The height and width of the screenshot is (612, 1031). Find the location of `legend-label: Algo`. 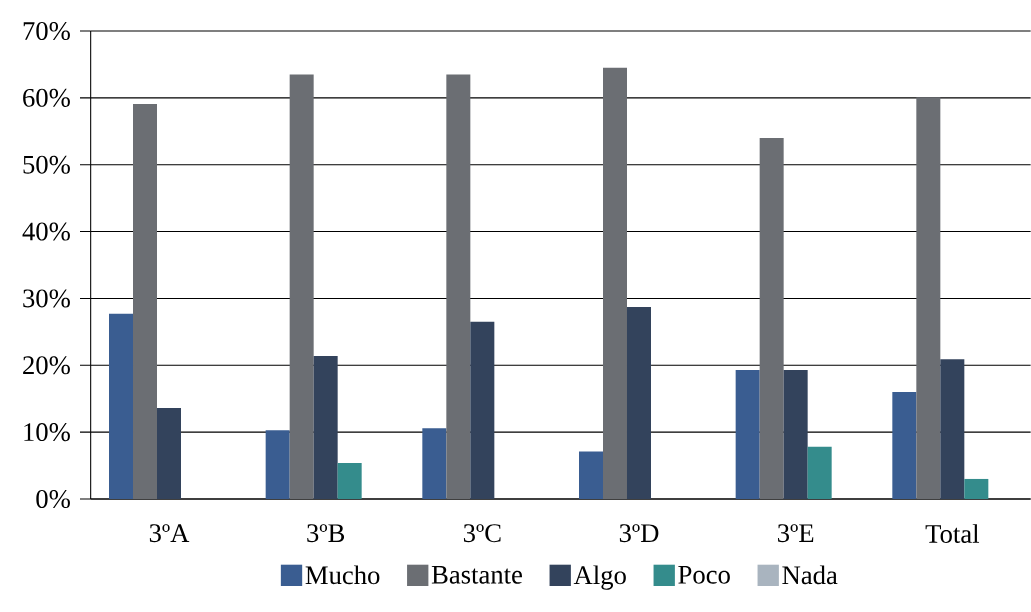

legend-label: Algo is located at coordinates (599, 577).